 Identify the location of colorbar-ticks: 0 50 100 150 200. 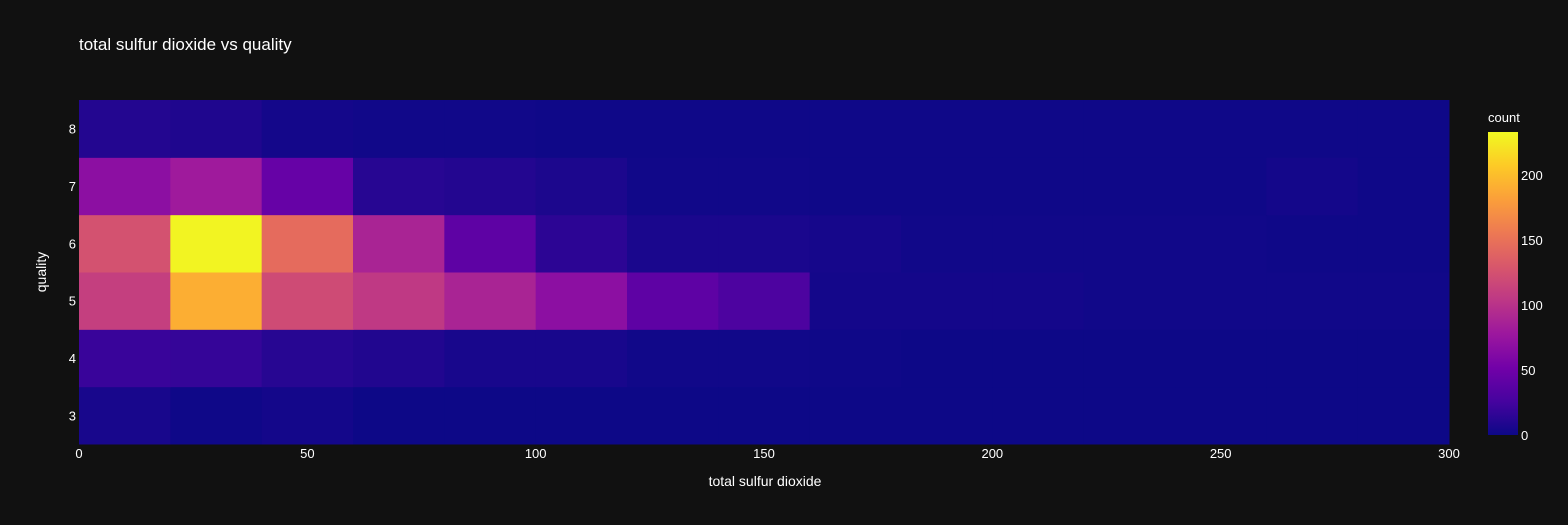
(1532, 305).